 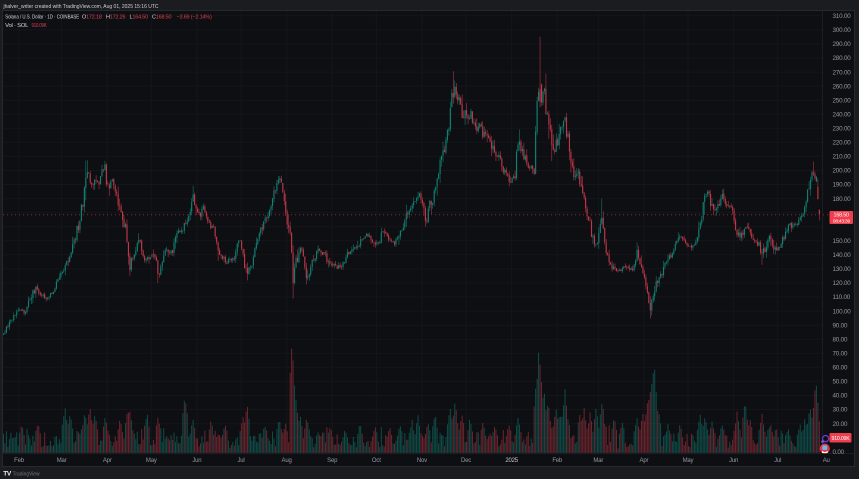 What do you see at coordinates (842, 221) in the screenshot?
I see `svg-text: 08:43:39` at bounding box center [842, 221].